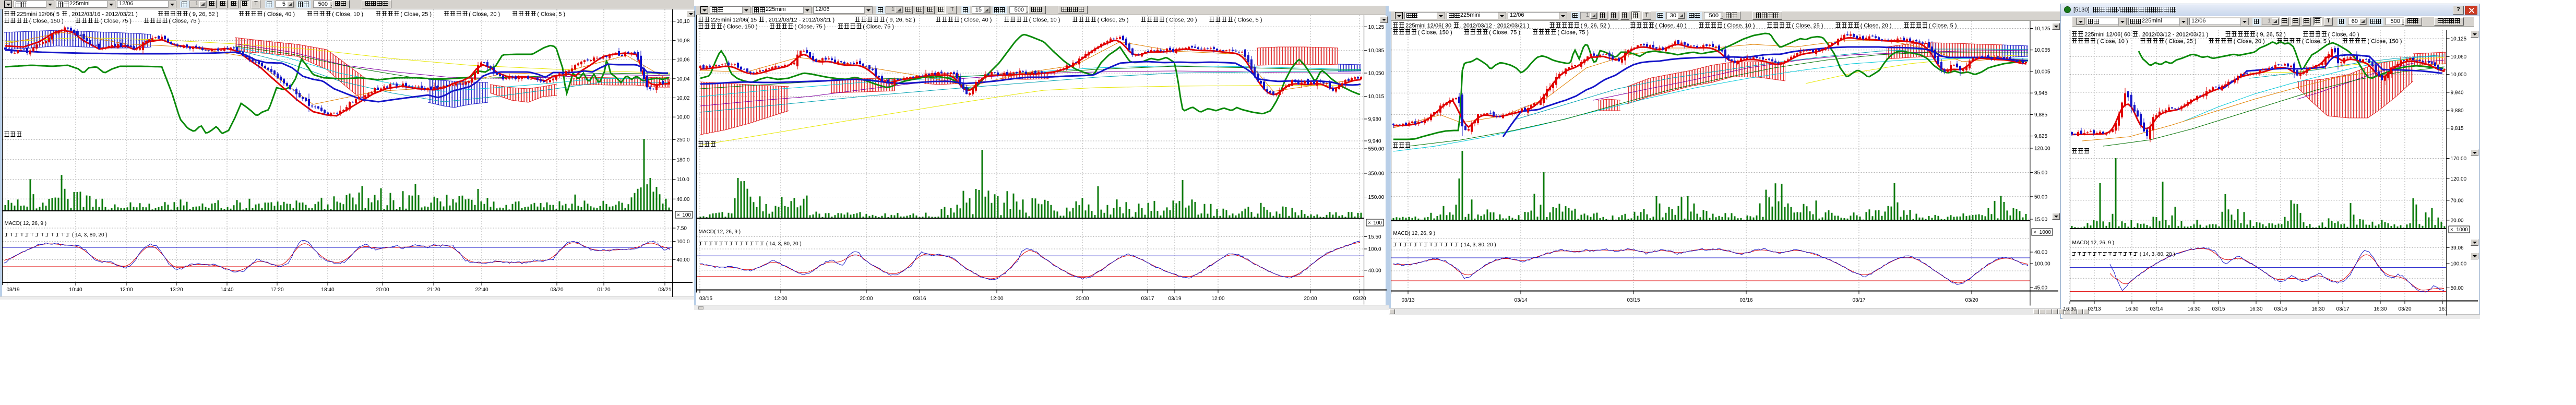  Describe the element at coordinates (682, 229) in the screenshot. I see `svg-text: 7.50` at that location.